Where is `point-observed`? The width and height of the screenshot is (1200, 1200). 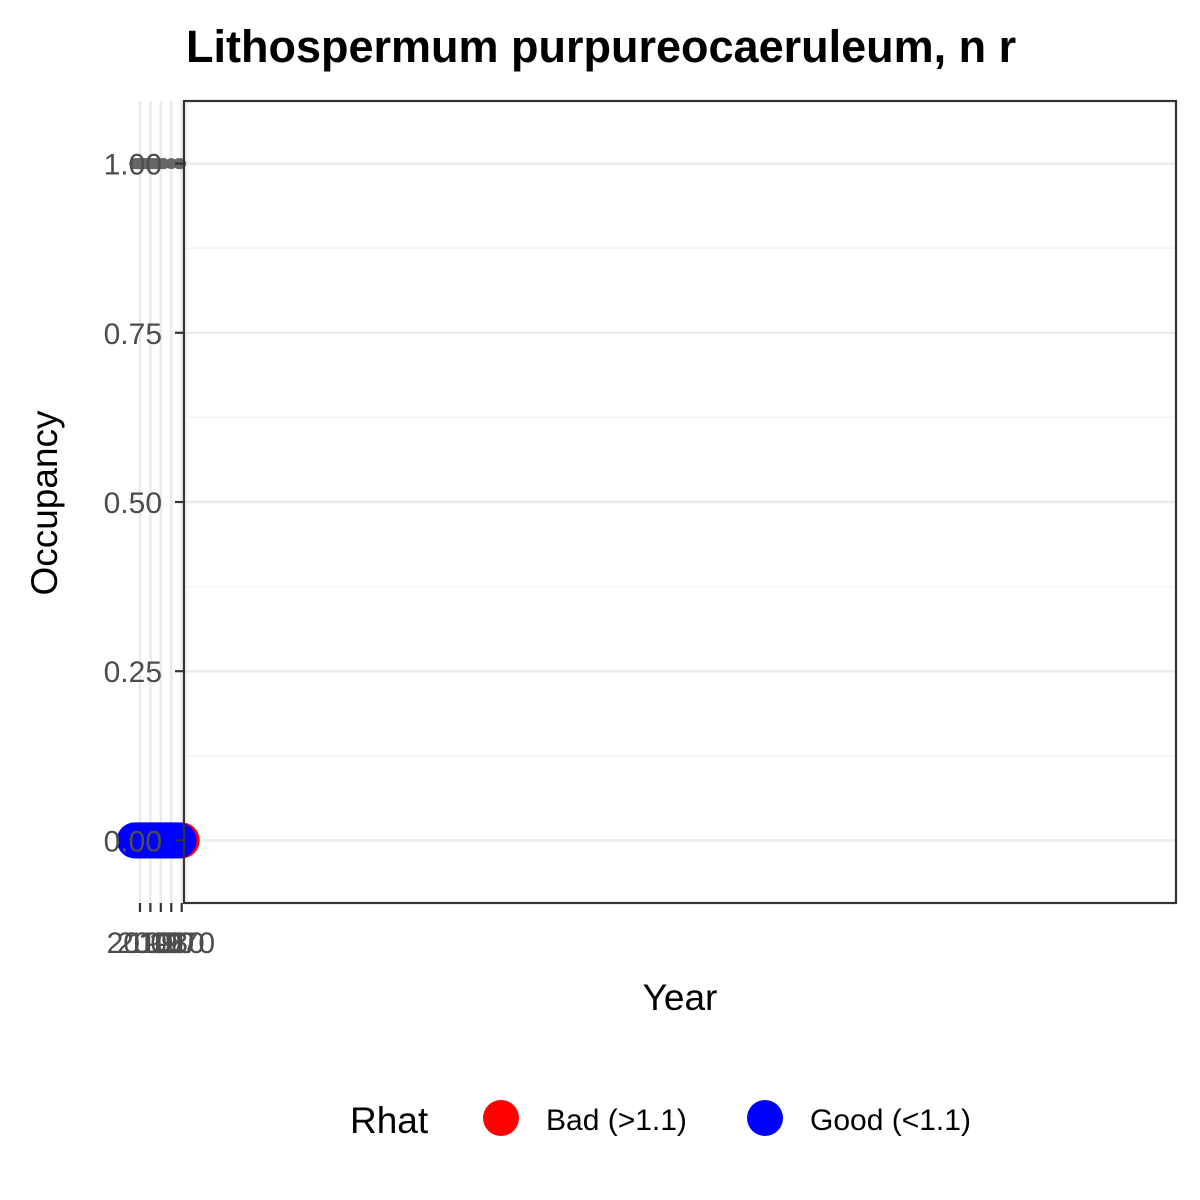 point-observed is located at coordinates (135, 164).